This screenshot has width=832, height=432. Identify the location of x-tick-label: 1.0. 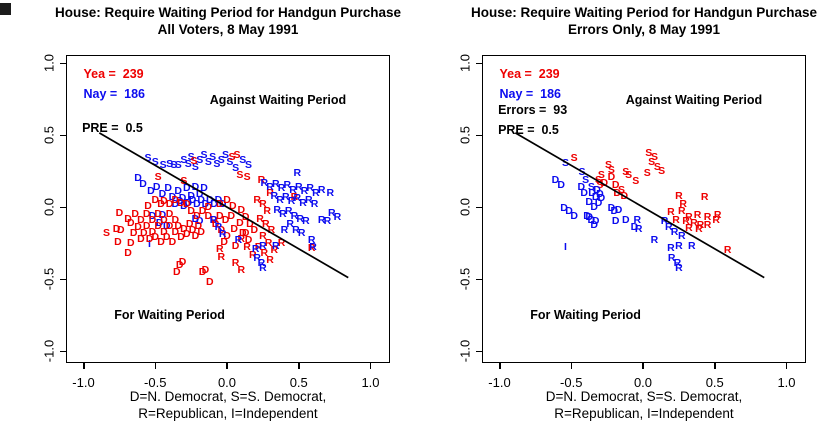
(786, 382).